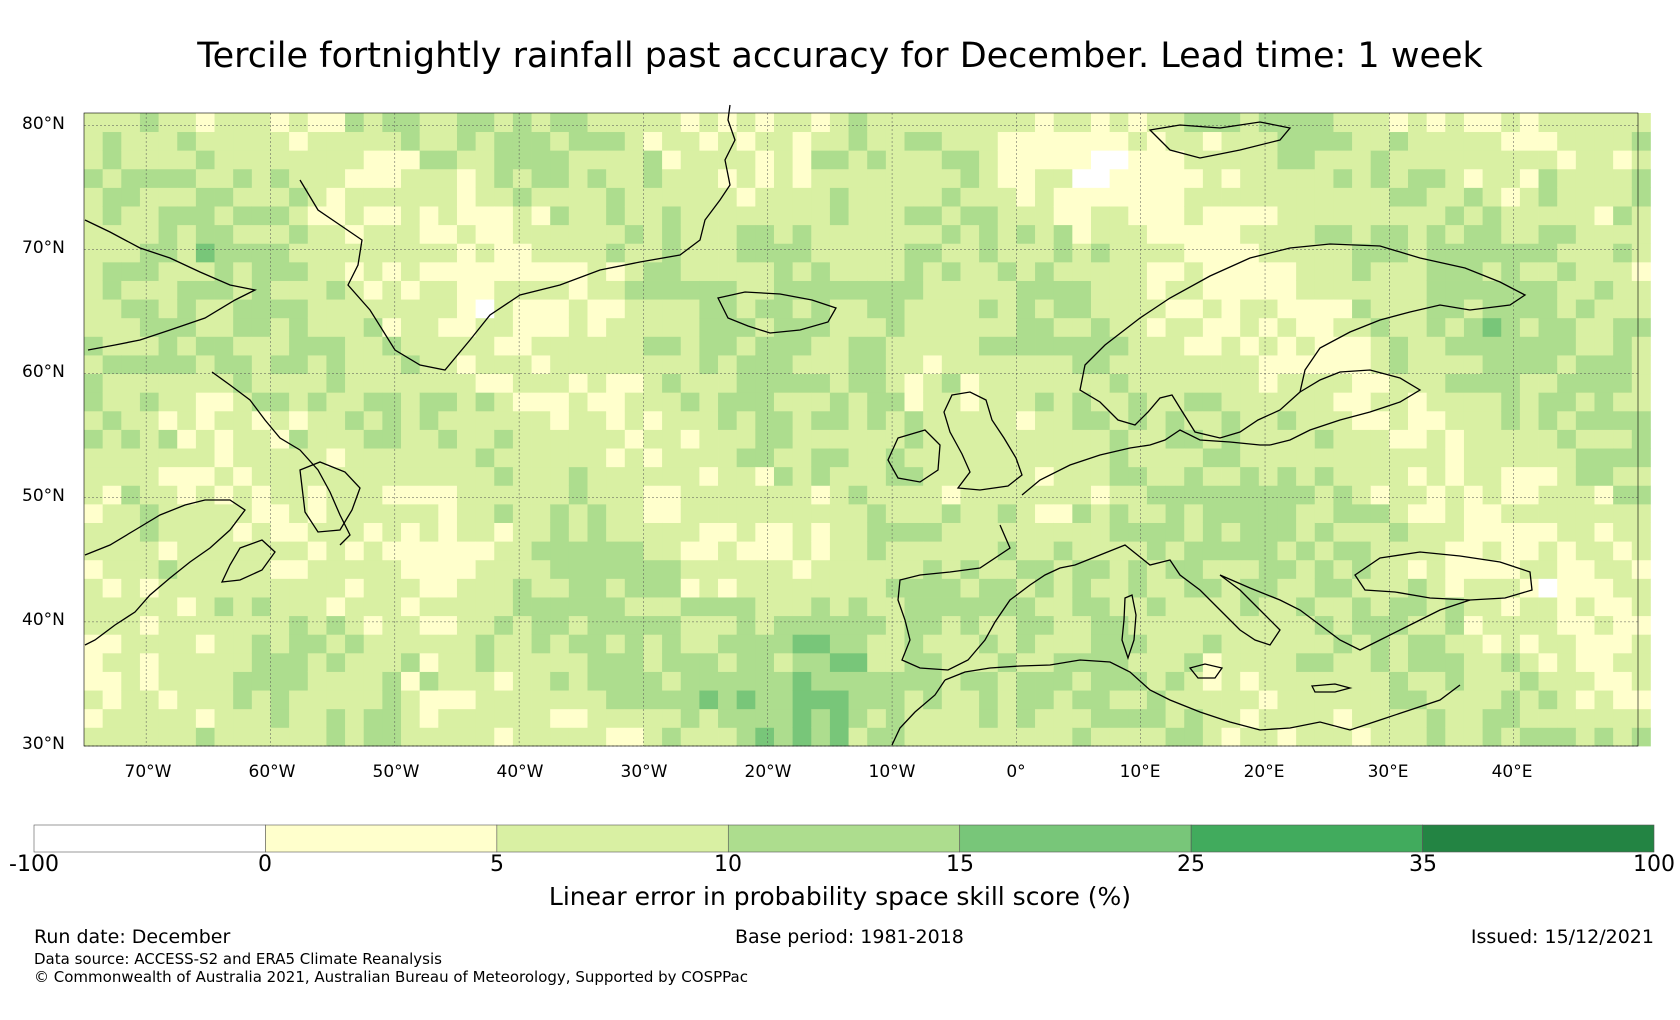 This screenshot has height=1020, width=1680. Describe the element at coordinates (170, 285) in the screenshot. I see `baffin-coast` at that location.